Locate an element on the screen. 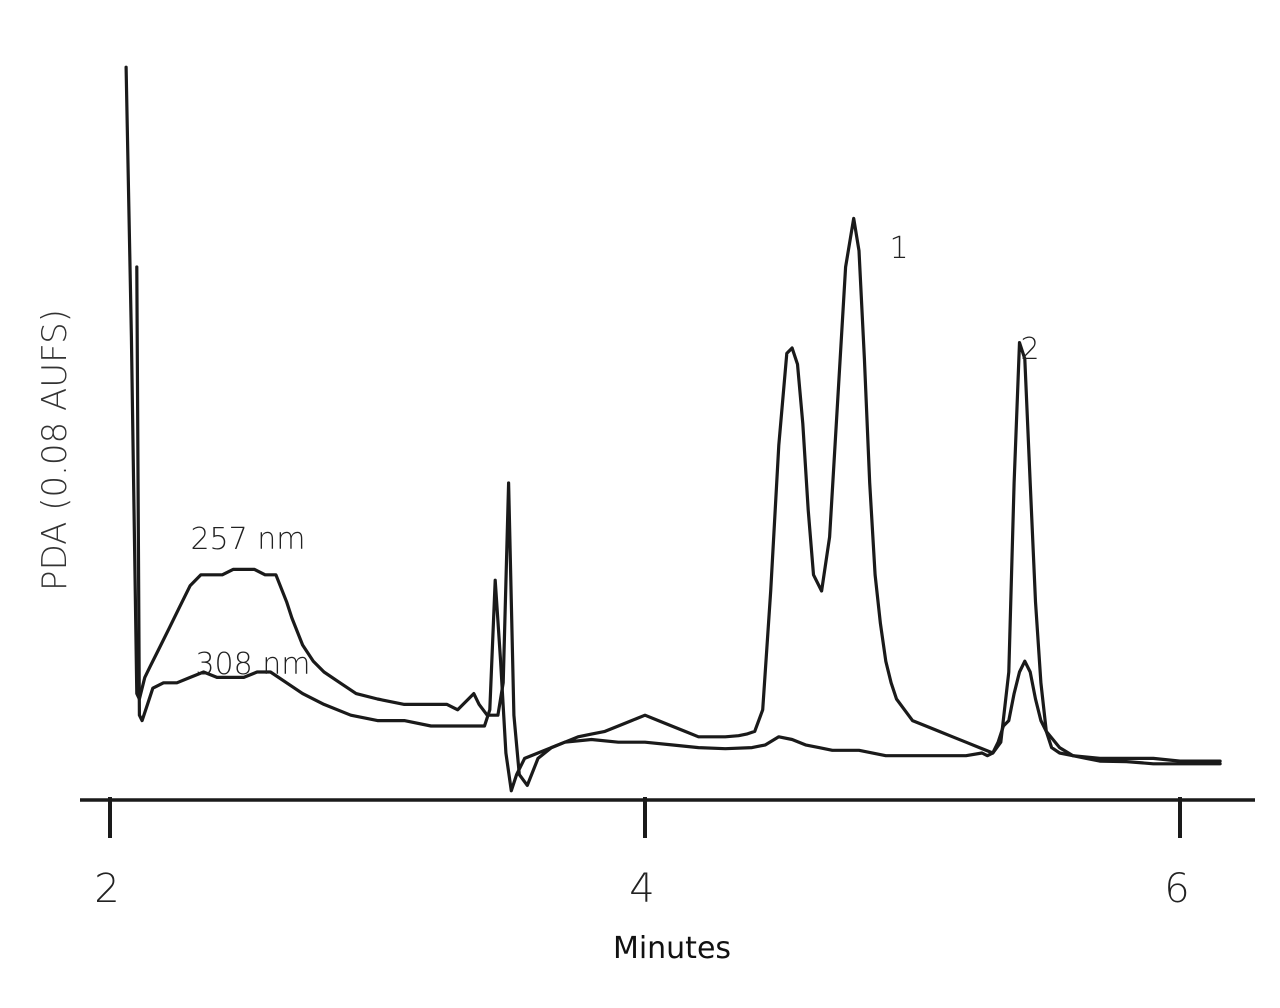 This screenshot has height=1008, width=1280. x-axis-title: Minutes is located at coordinates (672, 948).